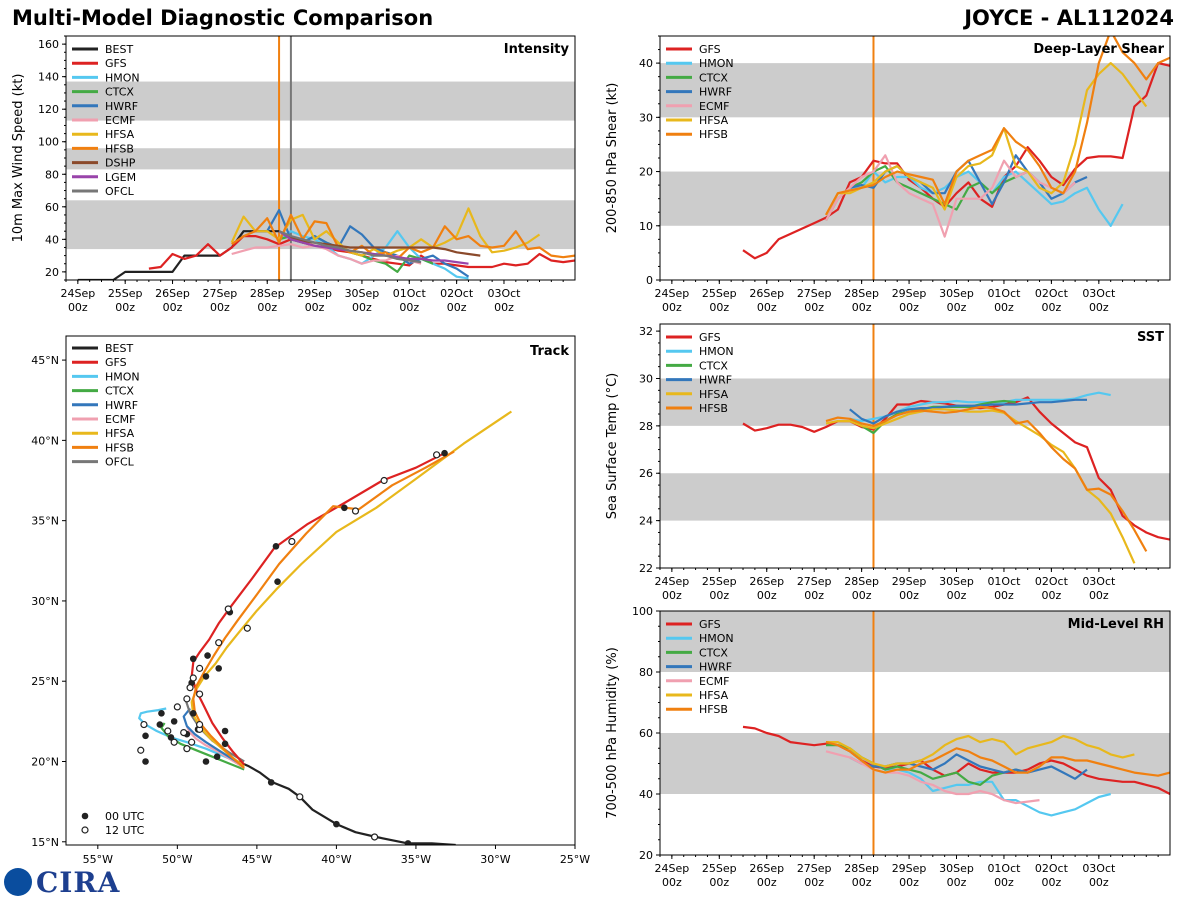 Image resolution: width=1200 pixels, height=900 pixels. What do you see at coordinates (45, 681) in the screenshot?
I see `y-tick-label: 25°N` at bounding box center [45, 681].